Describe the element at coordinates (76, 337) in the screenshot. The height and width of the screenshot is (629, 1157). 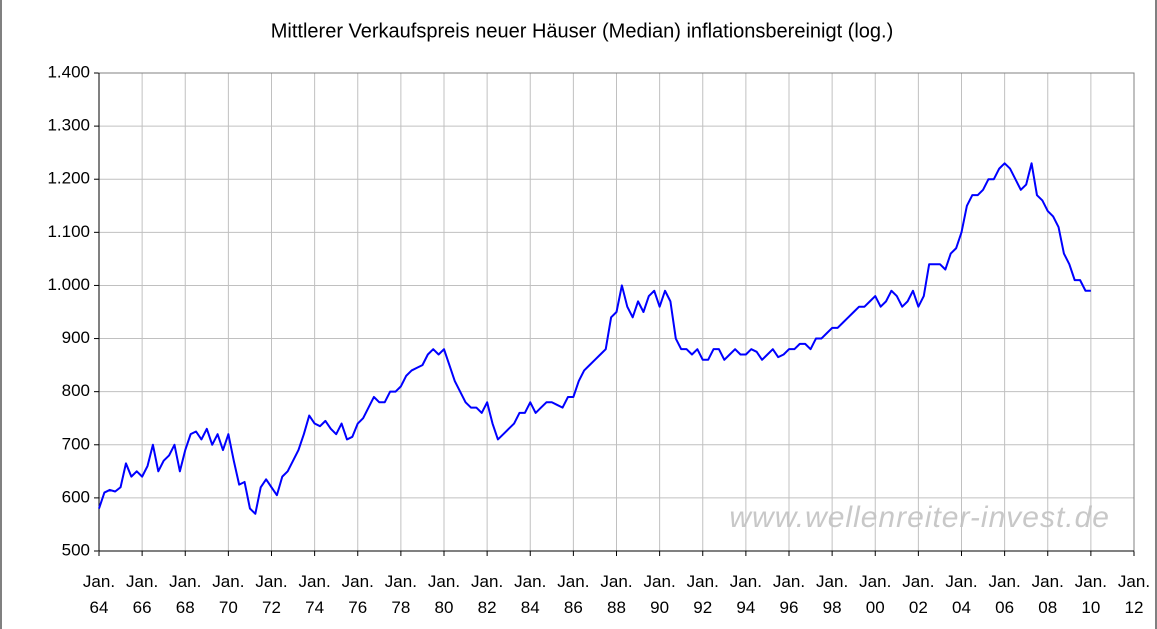
I see `y-tick-label: 900` at that location.